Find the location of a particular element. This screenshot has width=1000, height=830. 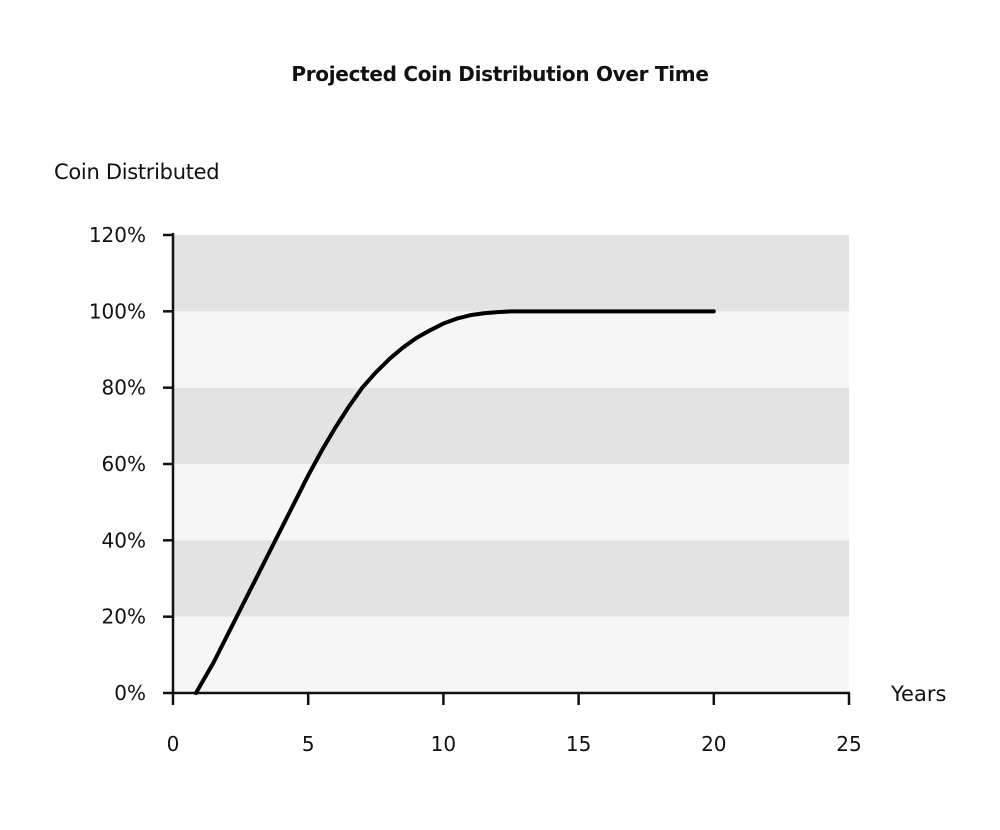

x-tick-label: 0 is located at coordinates (173, 744).